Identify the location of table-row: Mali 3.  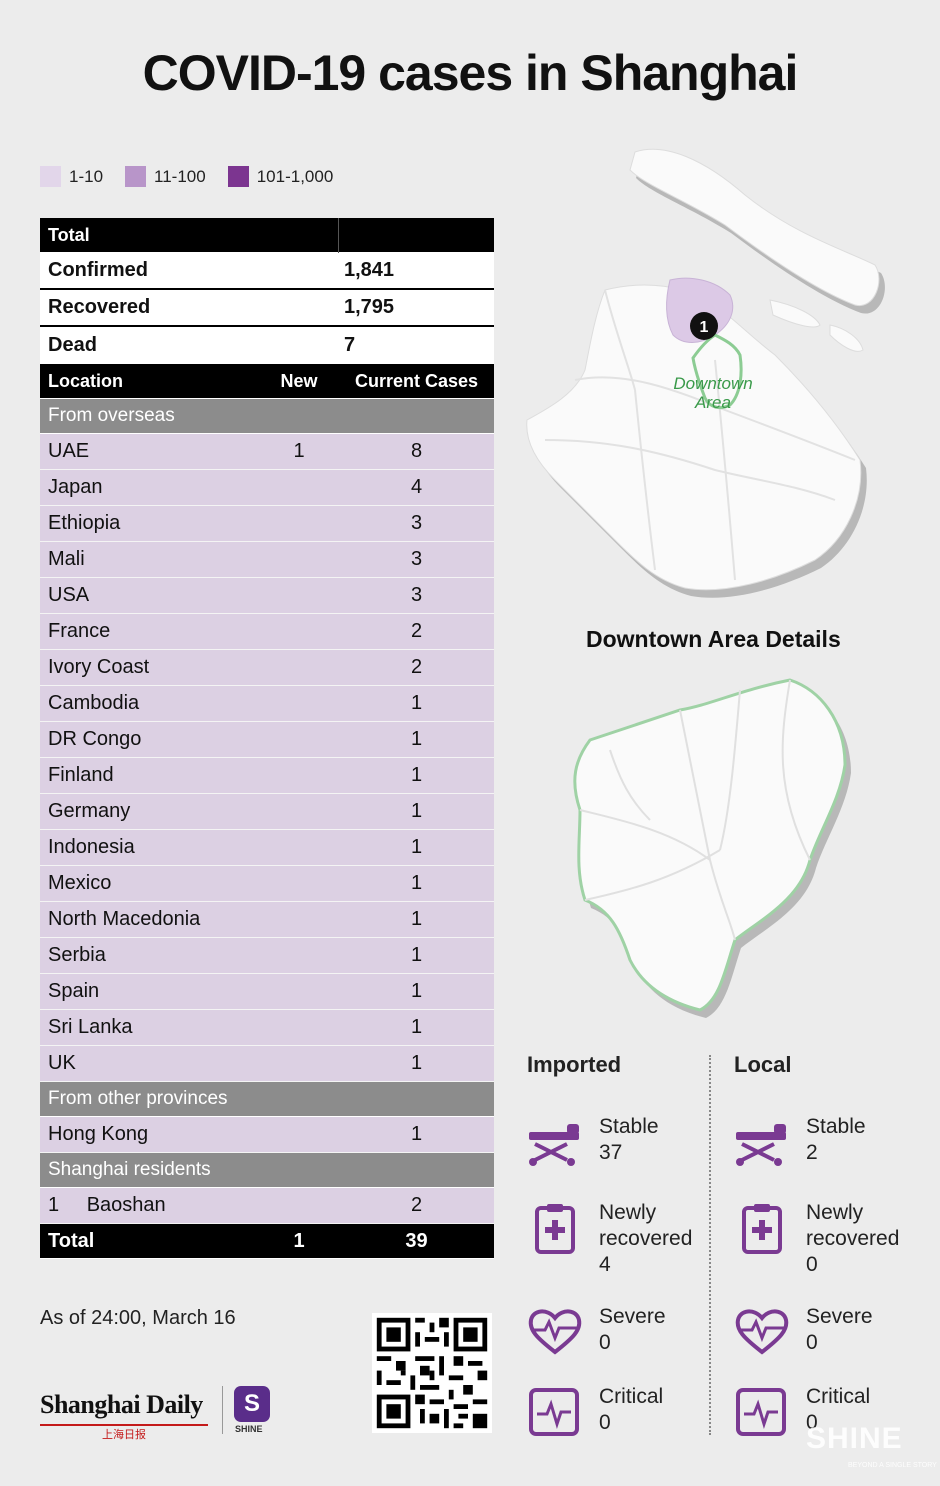
(267, 560).